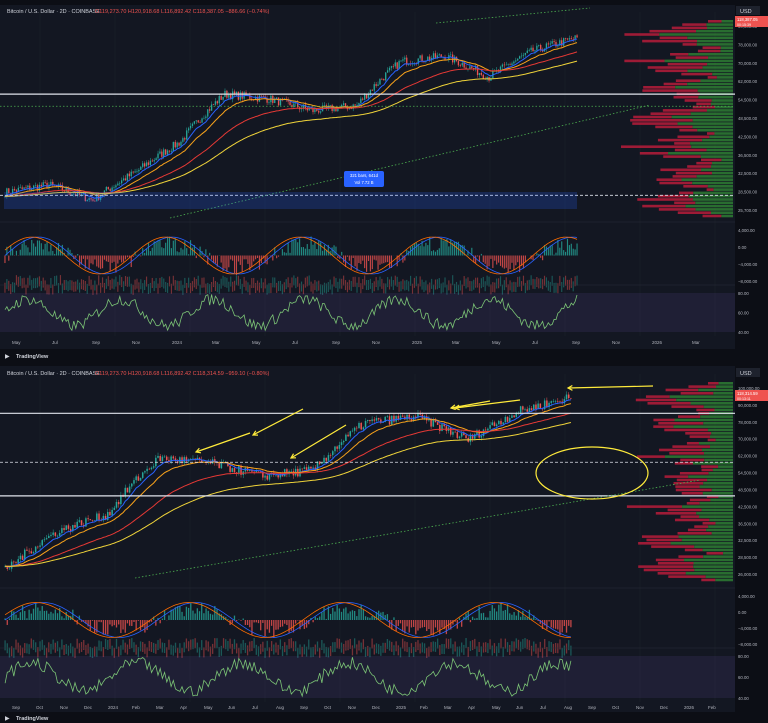 The width and height of the screenshot is (768, 723). I want to click on annotation-arrow, so click(223, 442).